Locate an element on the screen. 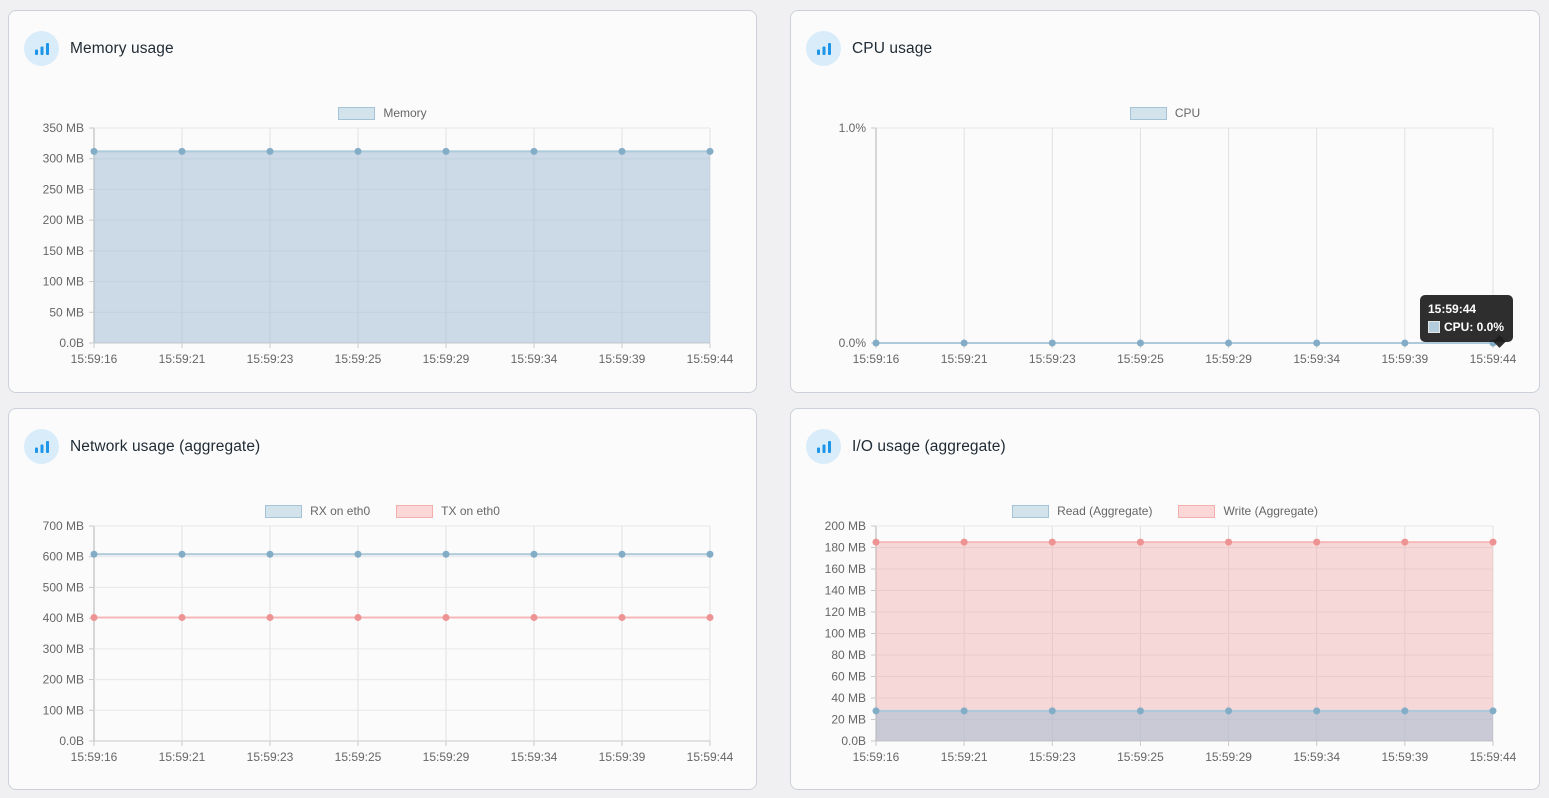 Image resolution: width=1549 pixels, height=798 pixels. legend-item-cpu: CPU is located at coordinates (1165, 113).